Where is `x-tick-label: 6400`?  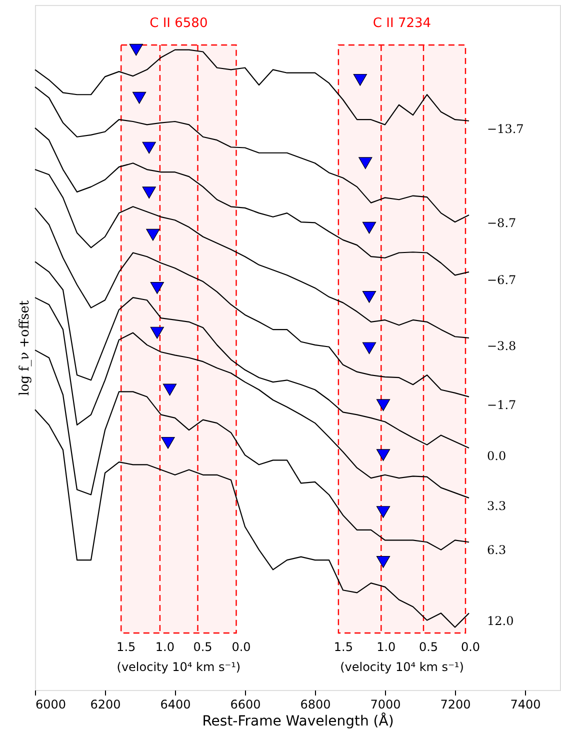 x-tick-label: 6400 is located at coordinates (175, 705).